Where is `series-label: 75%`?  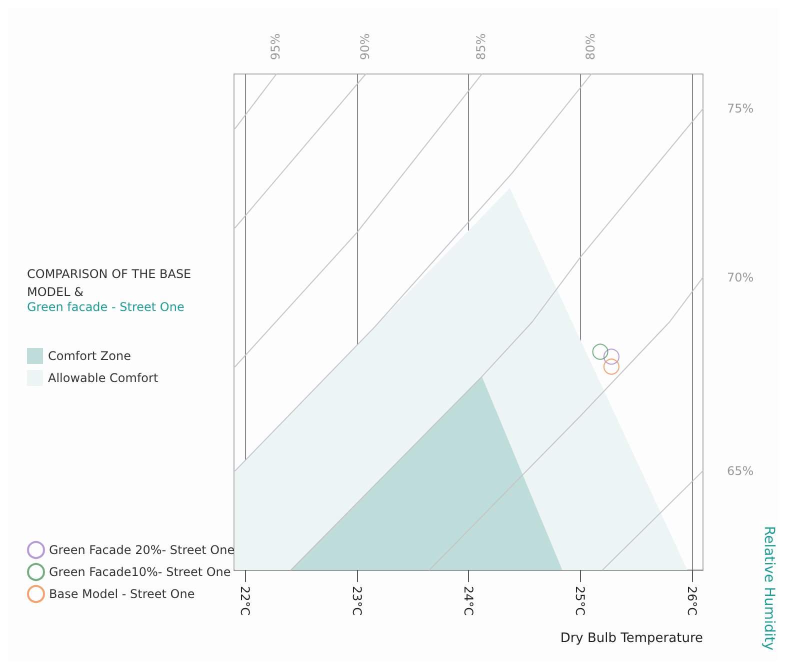 series-label: 75% is located at coordinates (740, 109).